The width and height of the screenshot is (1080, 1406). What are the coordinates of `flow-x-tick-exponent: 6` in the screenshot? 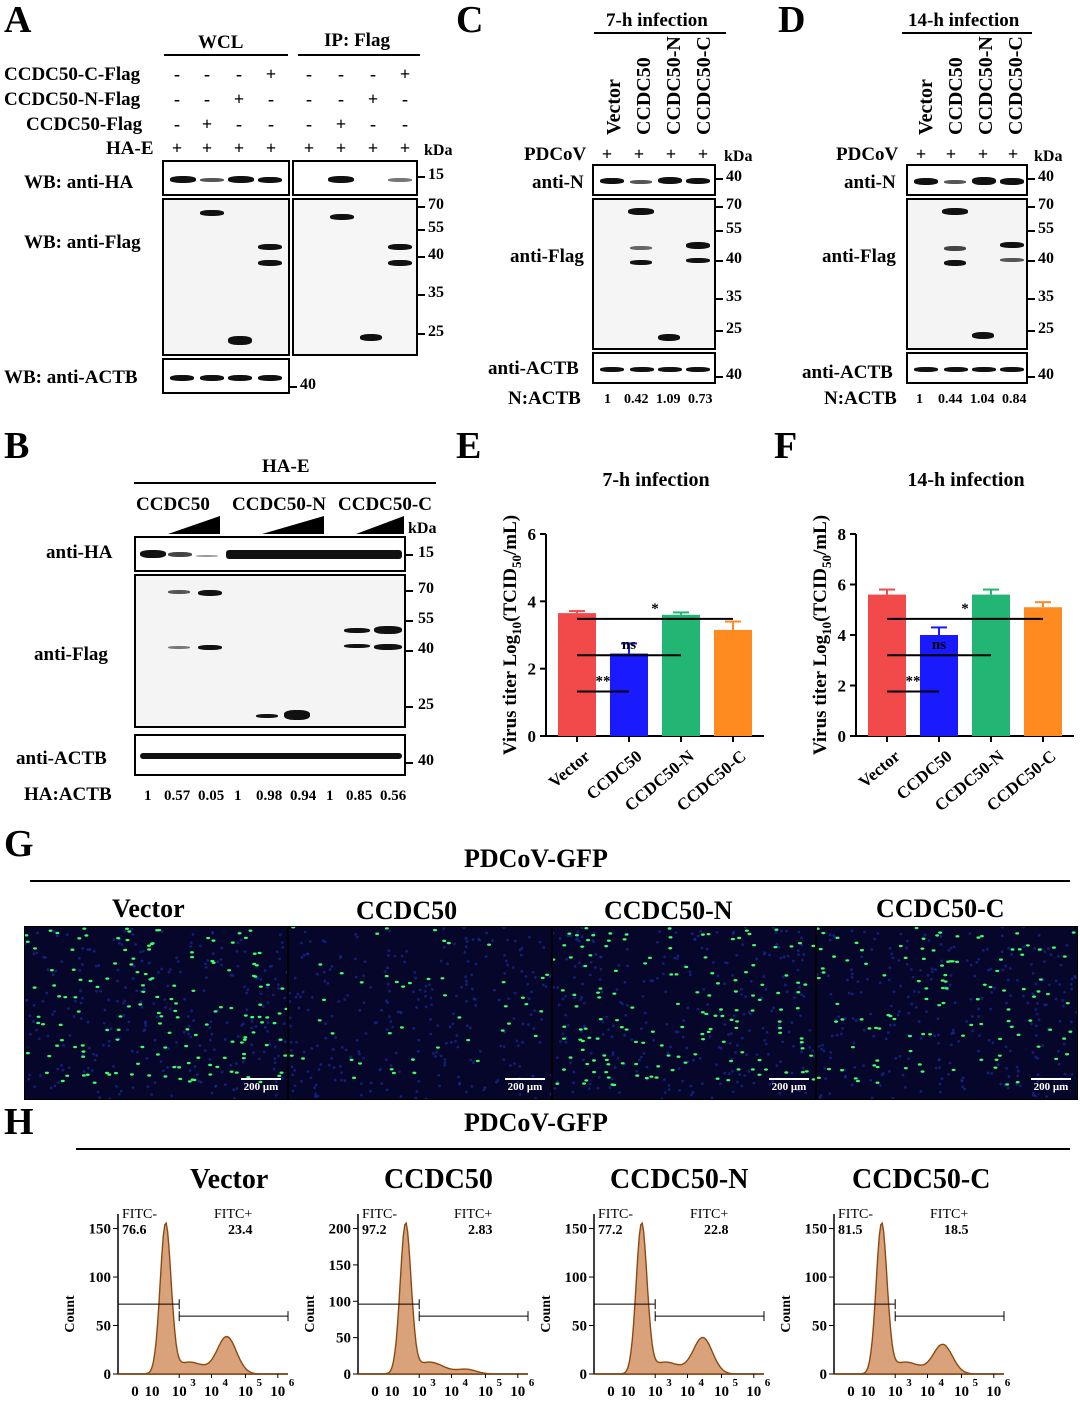 It's located at (532, 1383).